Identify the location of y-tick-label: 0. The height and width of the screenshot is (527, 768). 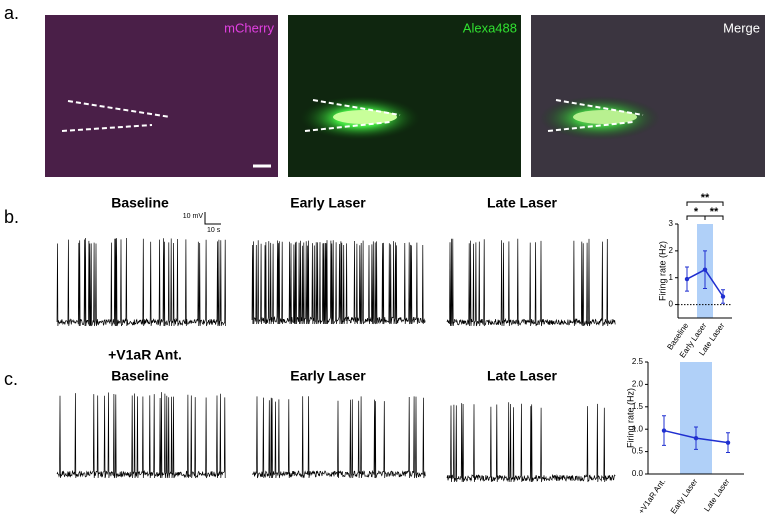
(671, 304).